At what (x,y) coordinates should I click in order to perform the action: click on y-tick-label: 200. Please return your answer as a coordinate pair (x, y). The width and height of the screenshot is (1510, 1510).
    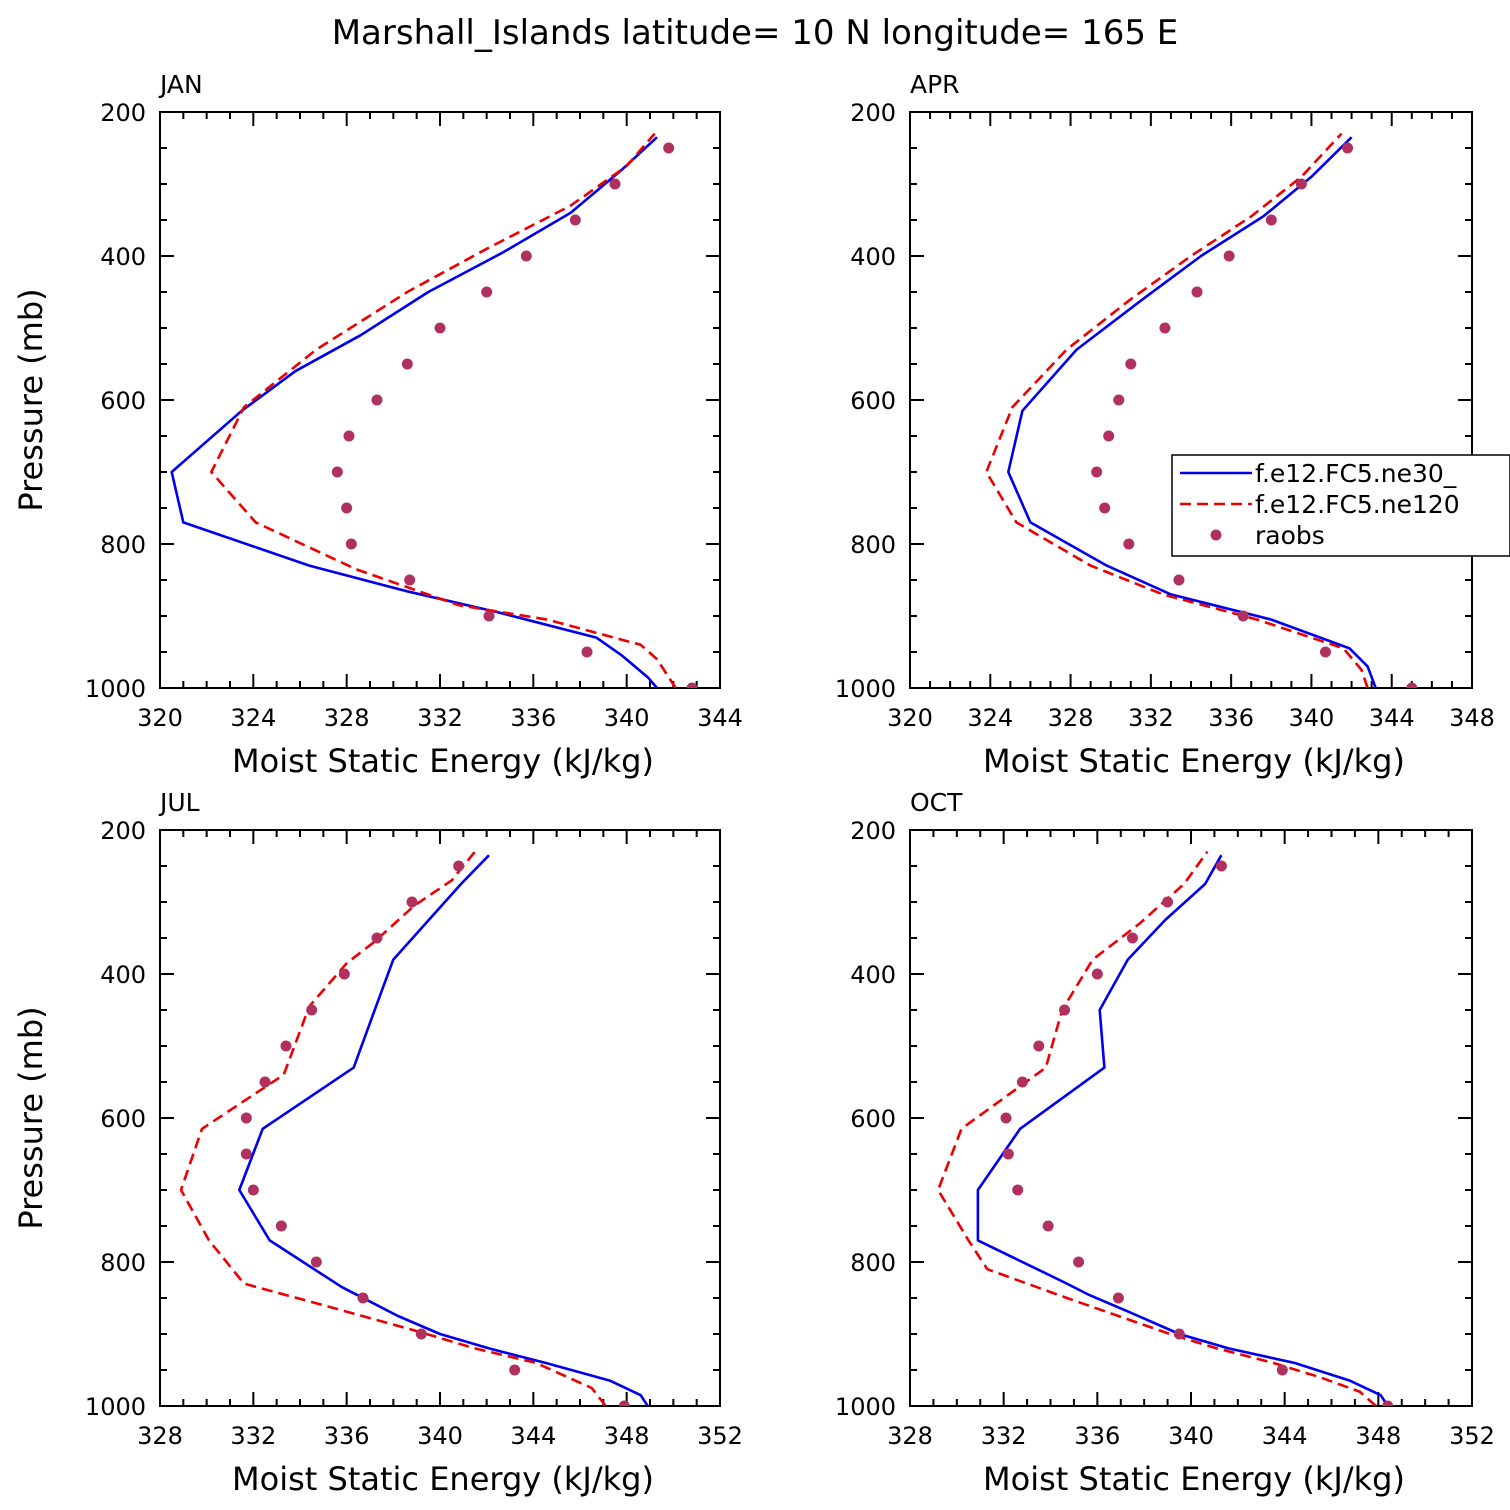
    Looking at the image, I should click on (873, 831).